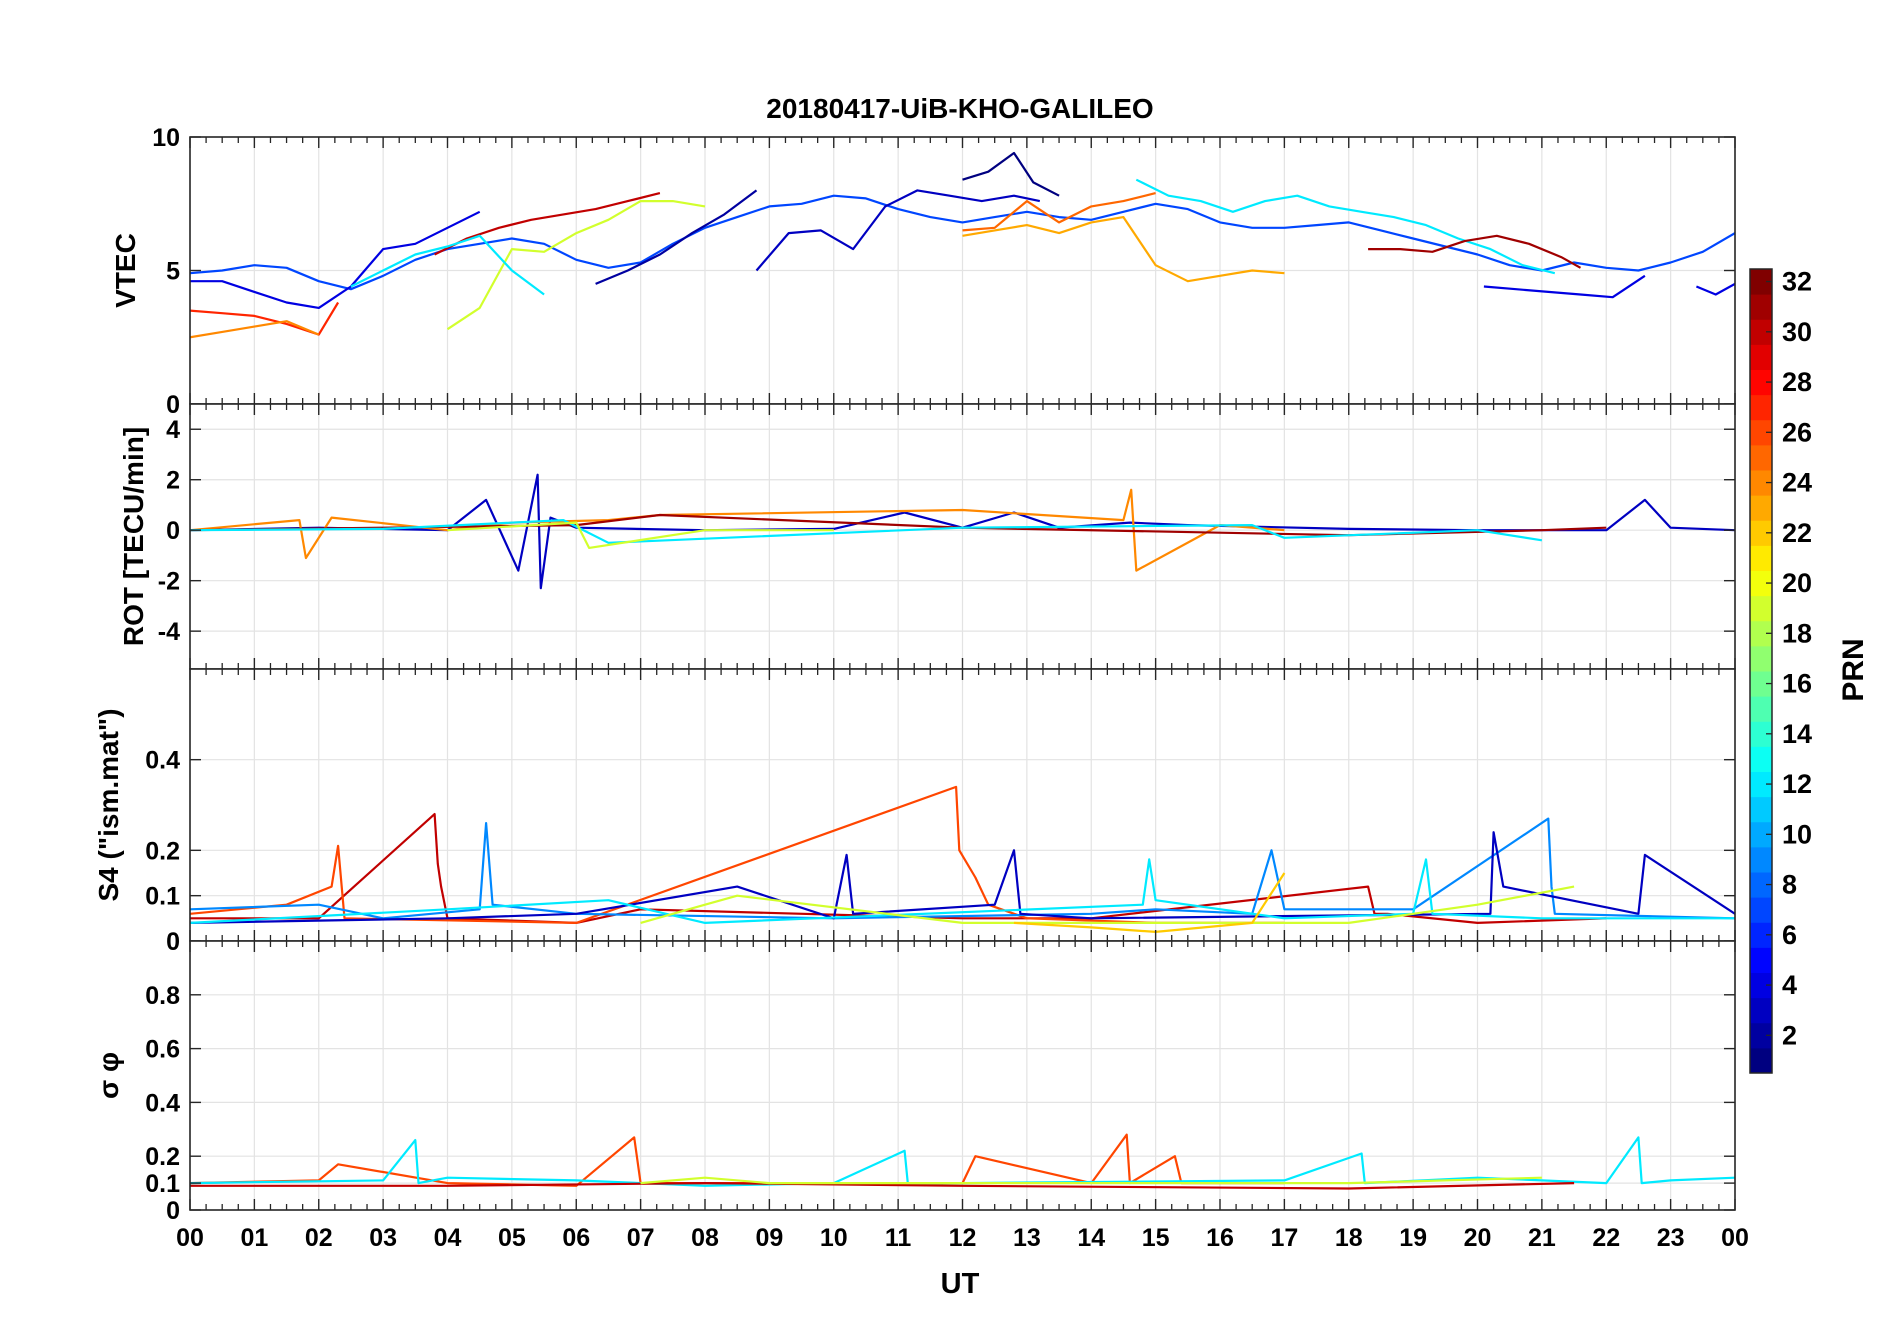 This screenshot has height=1330, width=1902. What do you see at coordinates (1671, 1238) in the screenshot?
I see `x-tick-label: 23` at bounding box center [1671, 1238].